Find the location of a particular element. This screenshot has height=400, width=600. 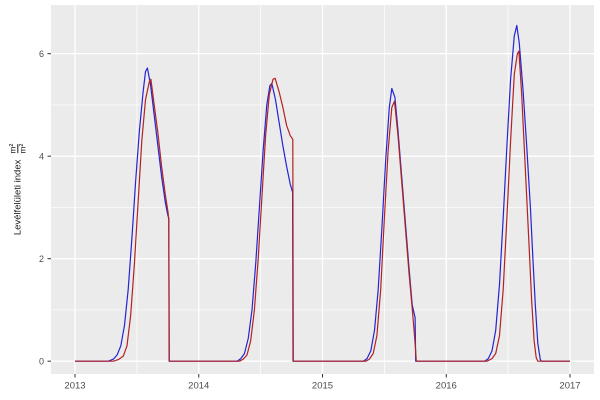

x-tick-label: 2013 is located at coordinates (74, 386).